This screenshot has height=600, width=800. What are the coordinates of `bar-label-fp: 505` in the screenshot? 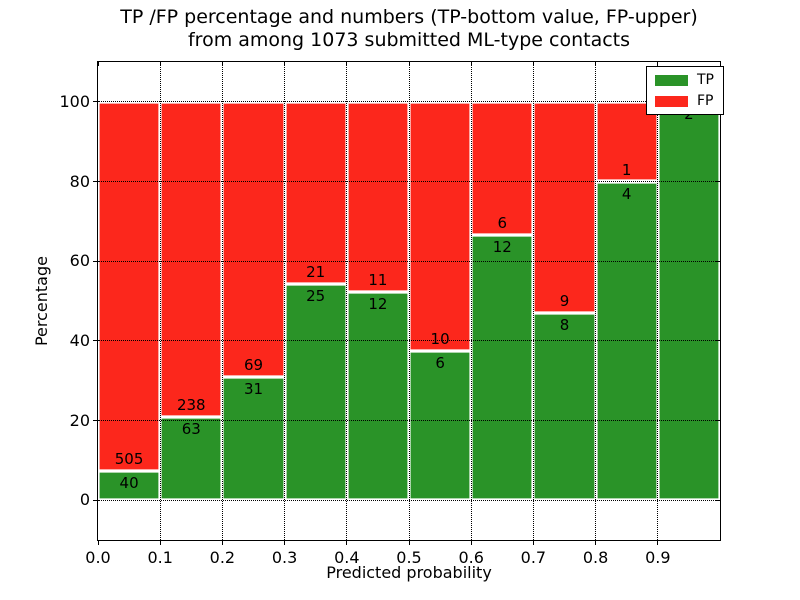 It's located at (129, 458).